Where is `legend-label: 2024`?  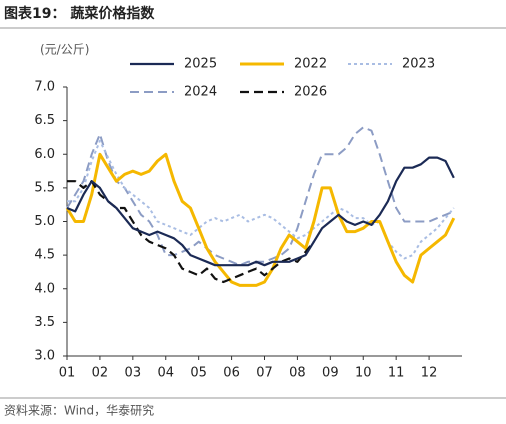 legend-label: 2024 is located at coordinates (200, 92).